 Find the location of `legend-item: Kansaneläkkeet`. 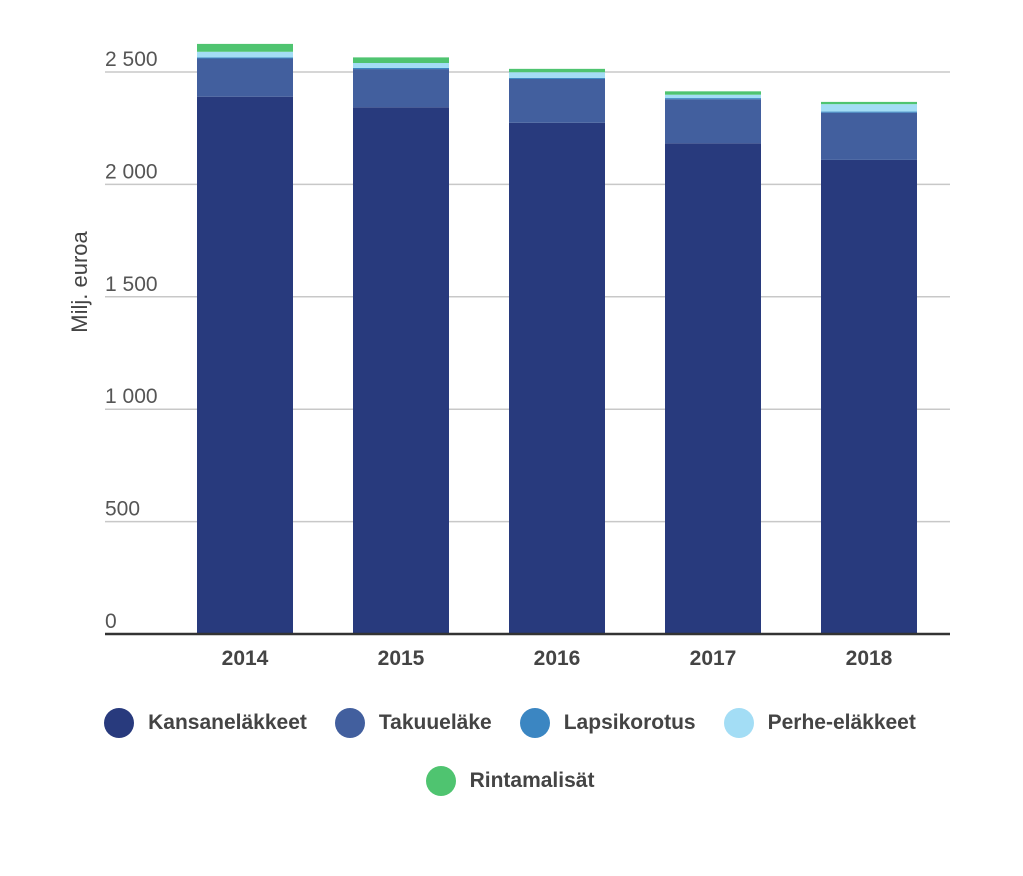

legend-item: Kansaneläkkeet is located at coordinates (205, 723).